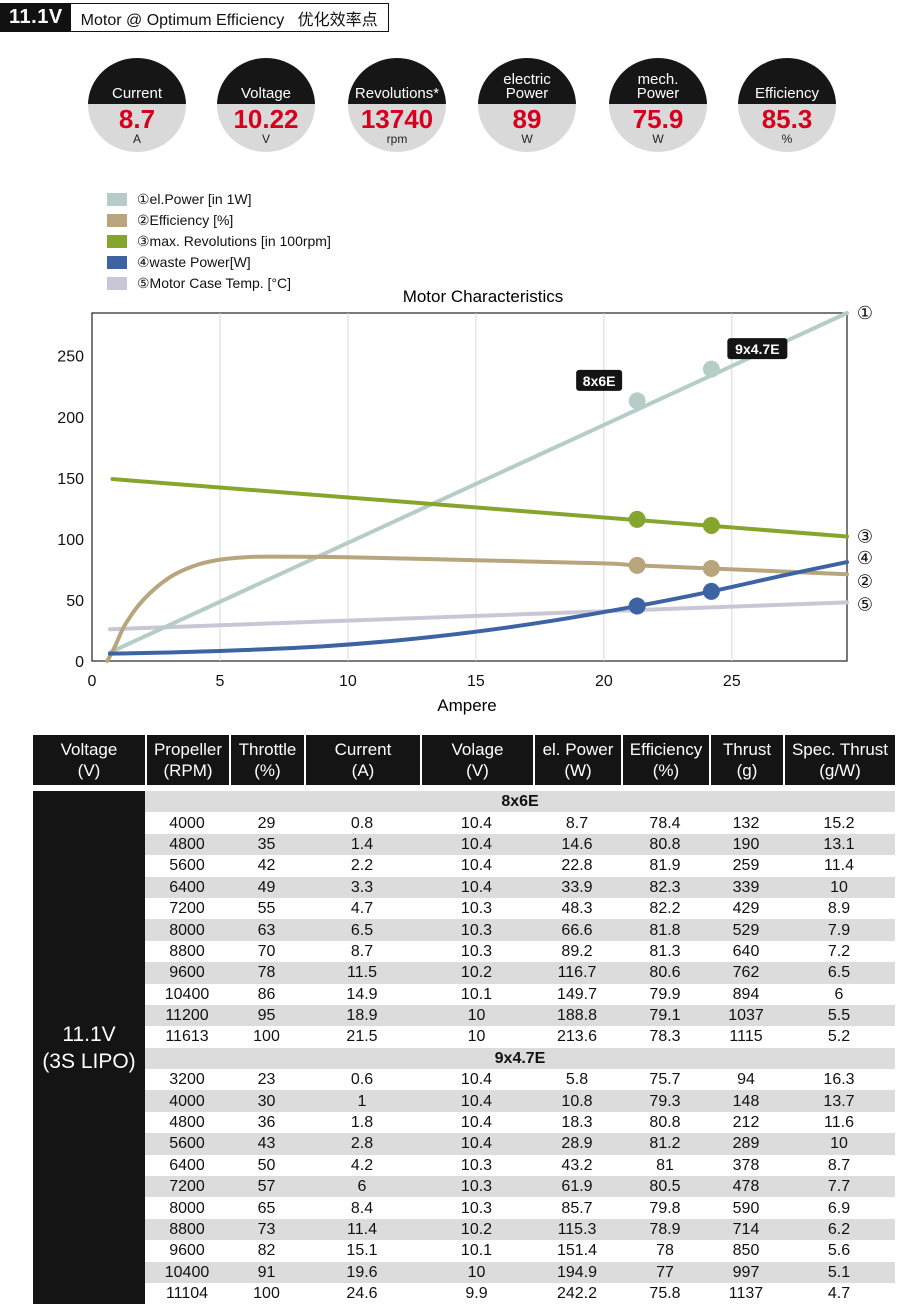  I want to click on voltage-label: 11.1V, so click(36, 17).